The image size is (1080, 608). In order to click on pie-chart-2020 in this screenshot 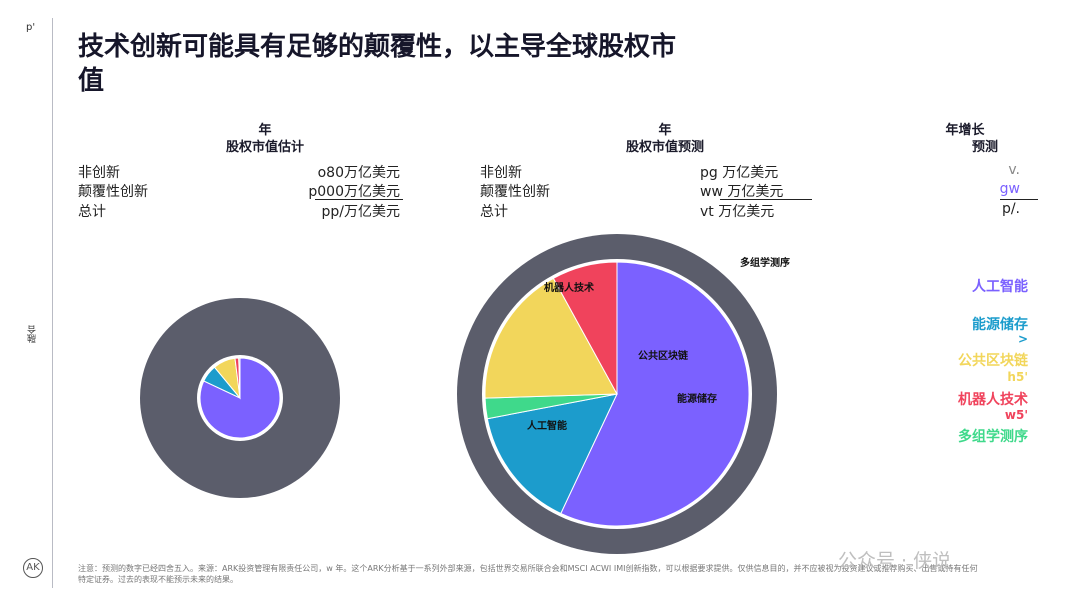, I will do `click(240, 398)`.